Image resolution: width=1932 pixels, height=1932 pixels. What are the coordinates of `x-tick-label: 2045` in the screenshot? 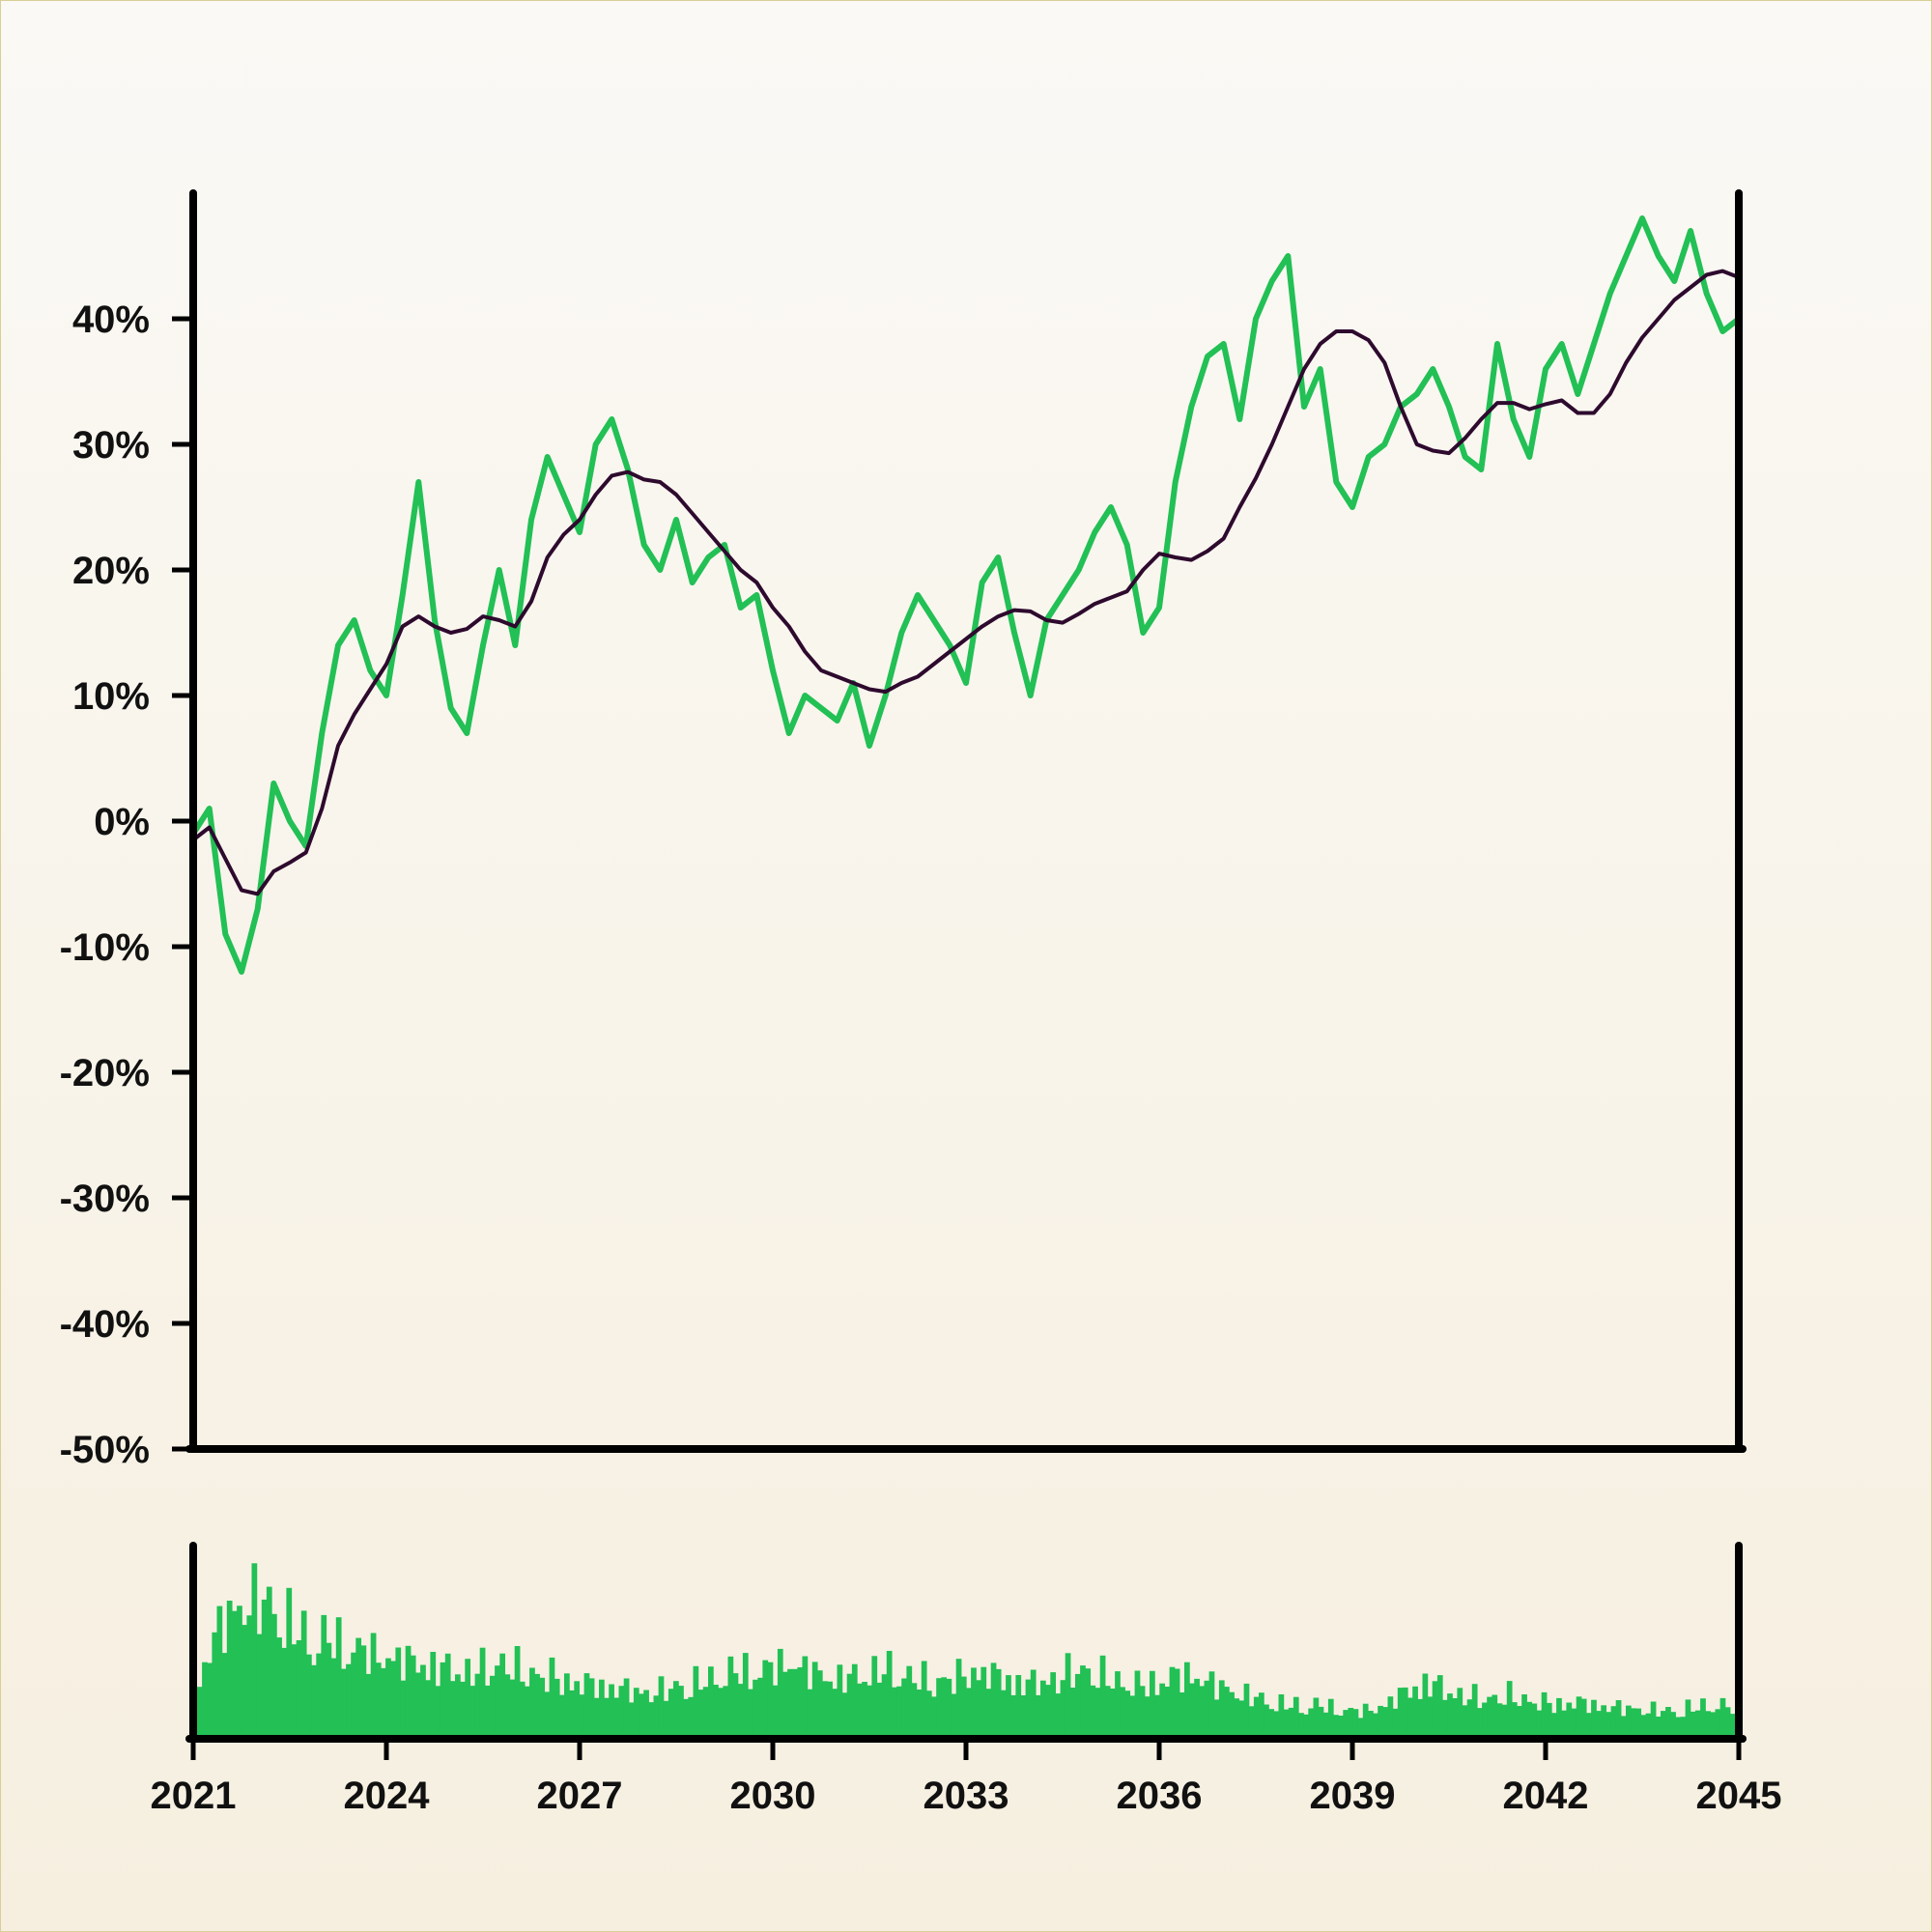 It's located at (1739, 1796).